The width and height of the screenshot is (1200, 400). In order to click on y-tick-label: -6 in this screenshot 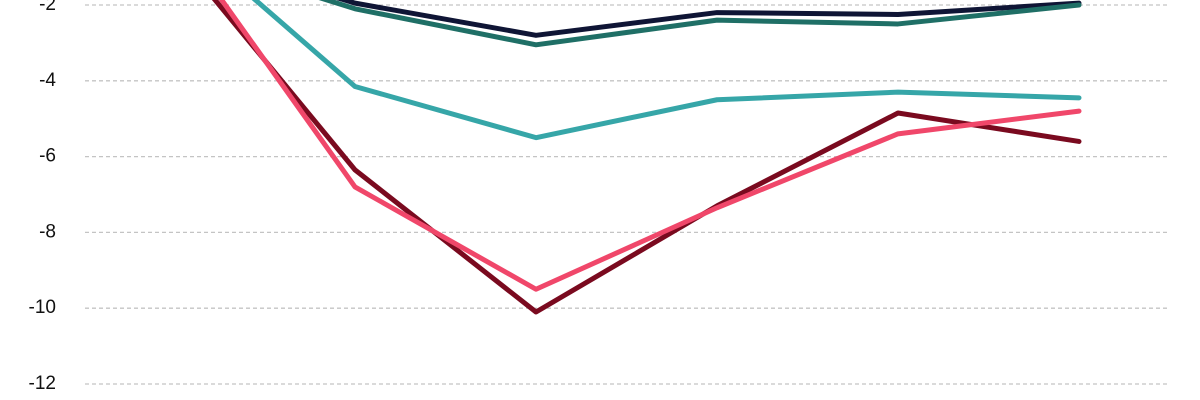, I will do `click(47, 156)`.